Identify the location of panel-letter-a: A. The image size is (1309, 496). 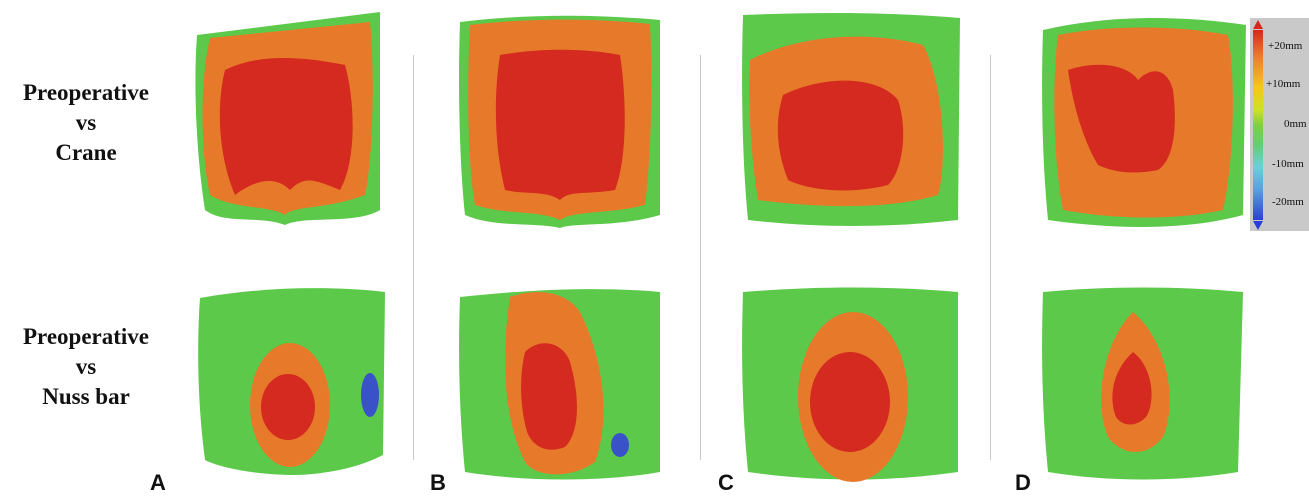
(158, 482).